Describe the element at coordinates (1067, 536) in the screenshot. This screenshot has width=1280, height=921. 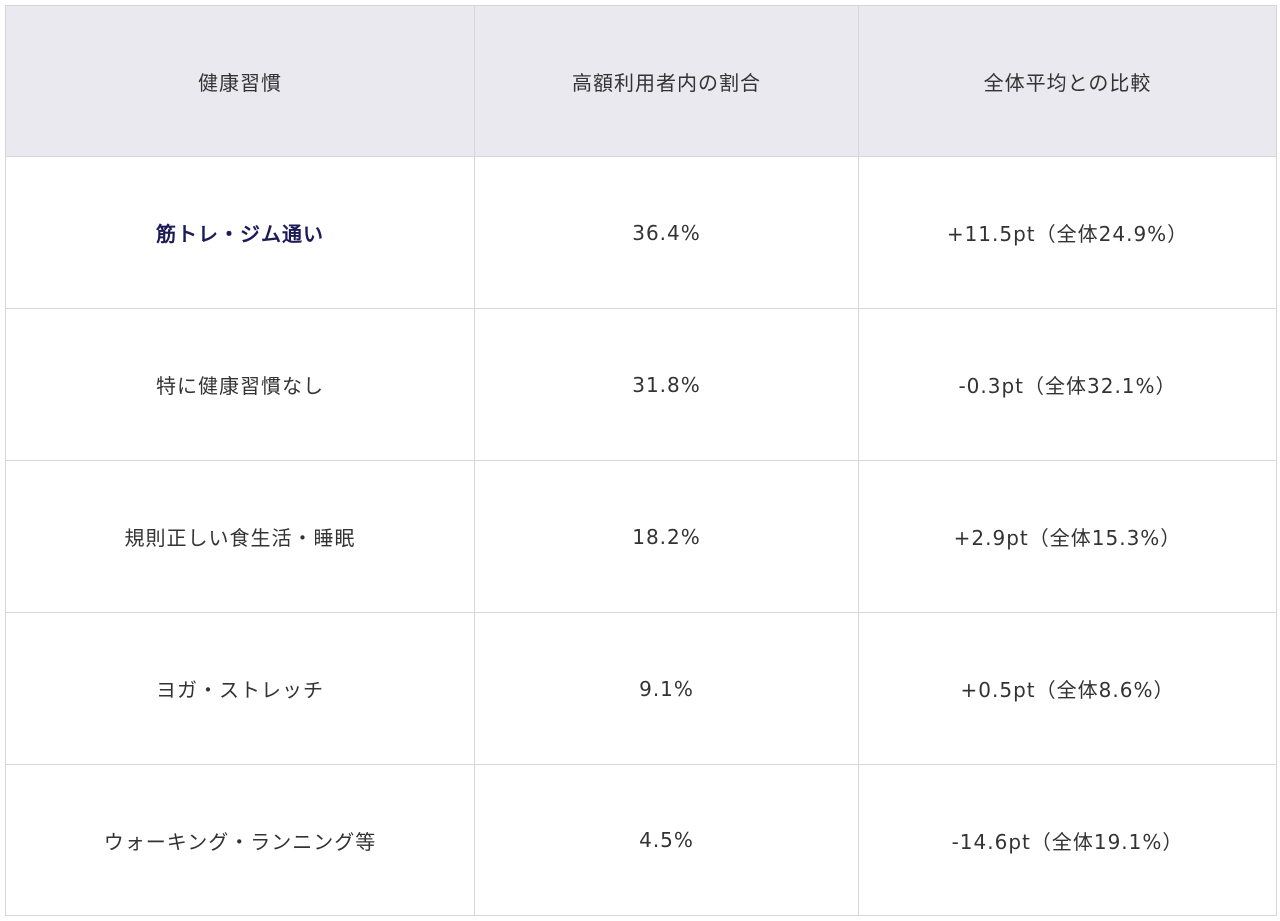
I see `comparison-cell: +2.9pt（全体15.3%）` at that location.